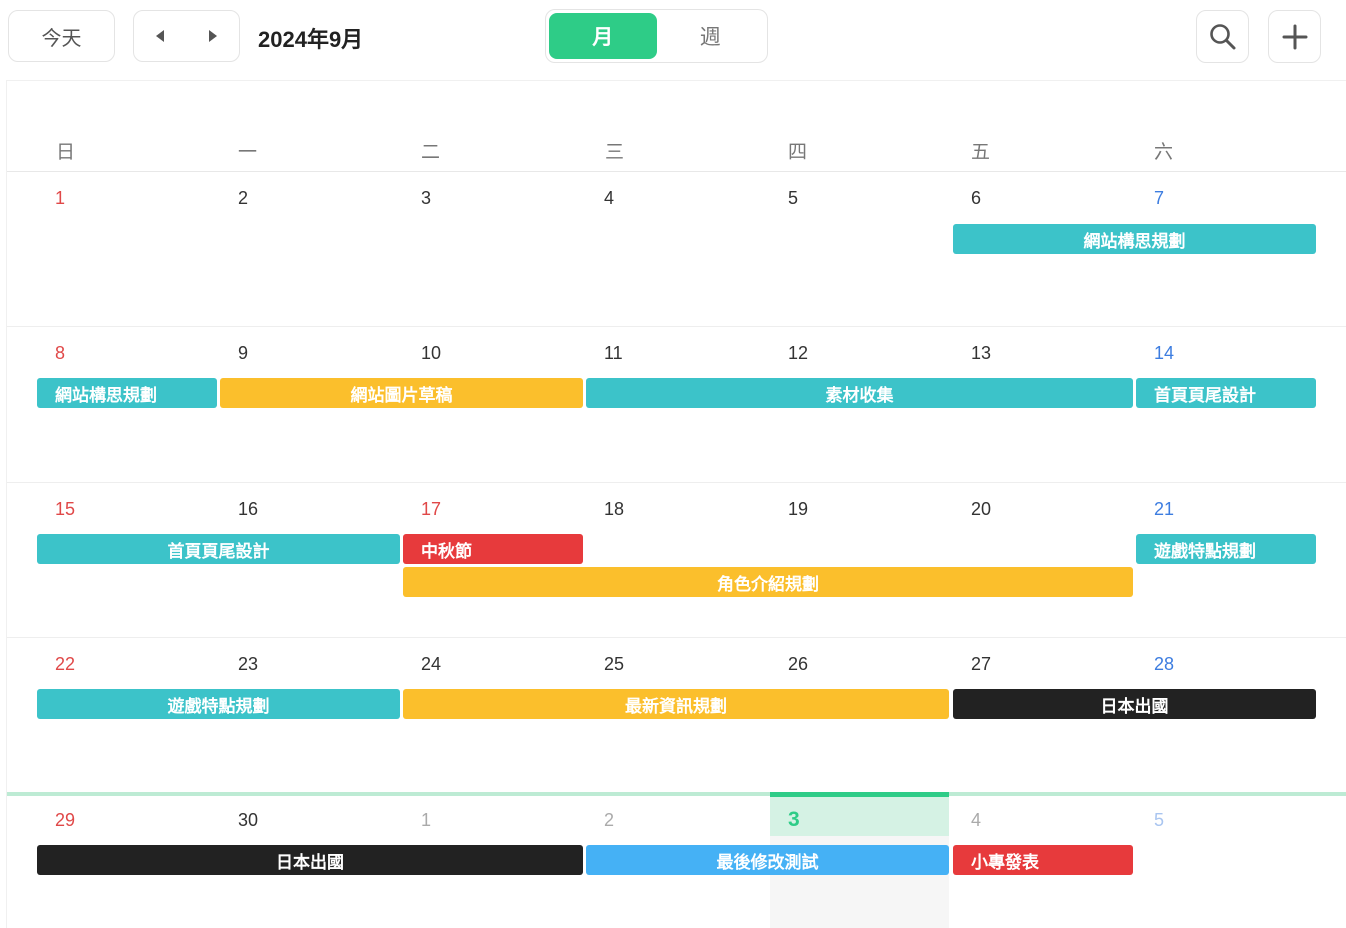  I want to click on date-cell: 25, so click(614, 664).